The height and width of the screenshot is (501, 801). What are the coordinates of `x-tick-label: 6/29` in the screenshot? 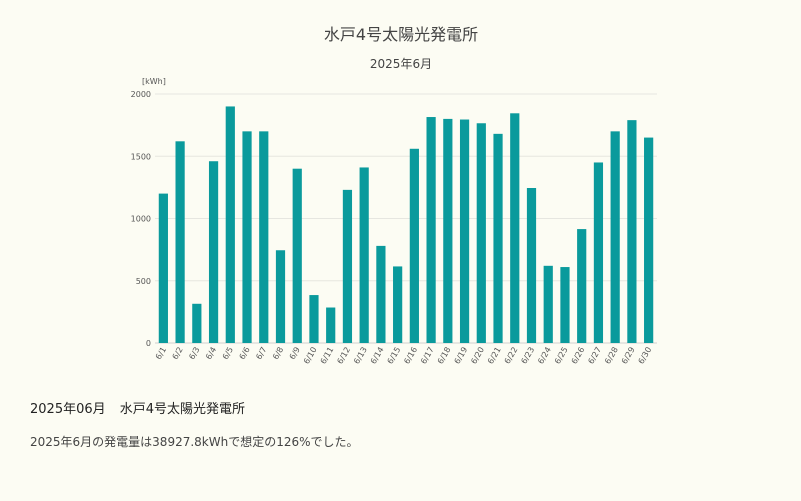 It's located at (628, 356).